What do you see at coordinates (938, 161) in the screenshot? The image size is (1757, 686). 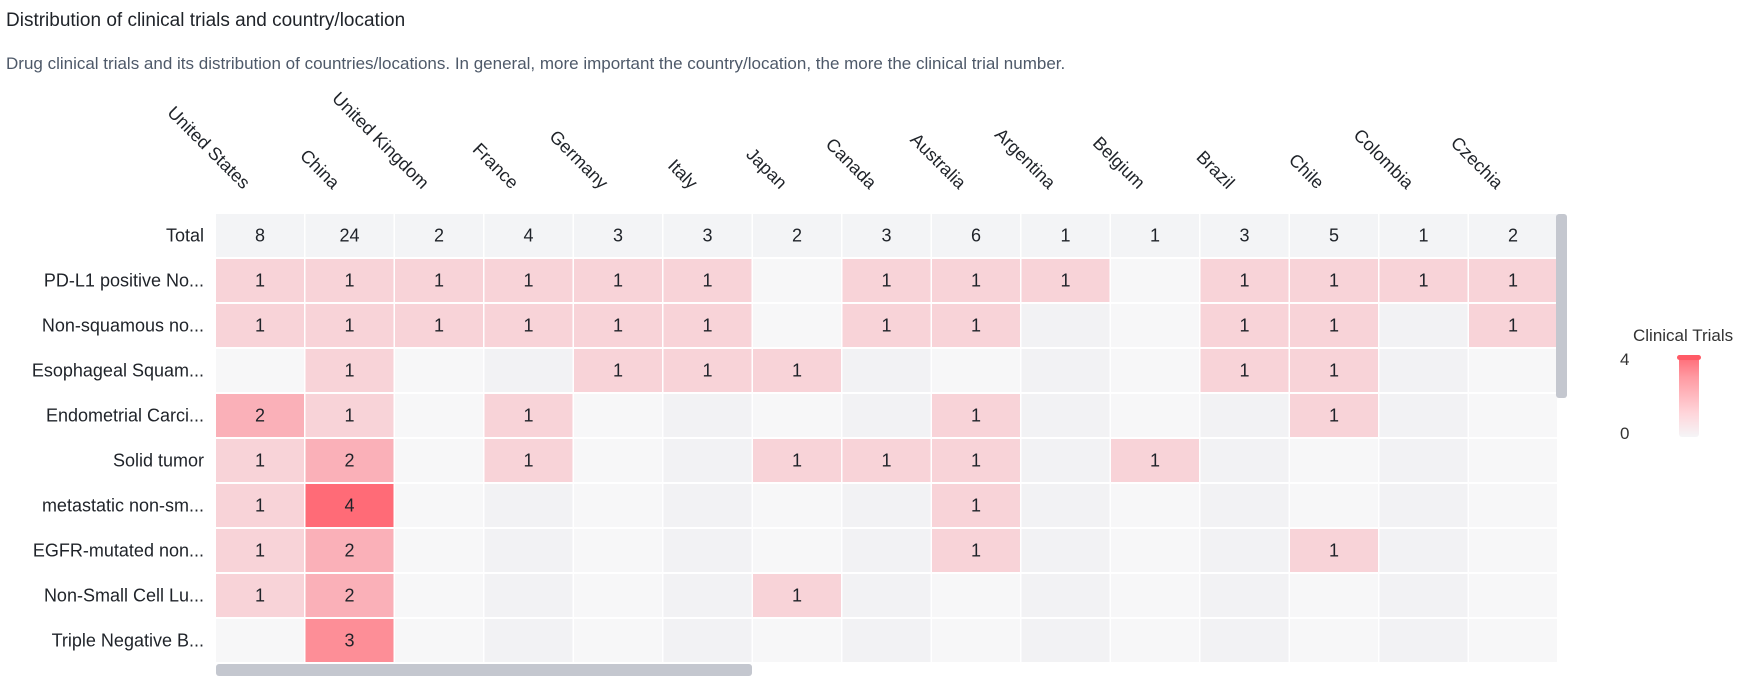 I see `column-header-label: Australia` at bounding box center [938, 161].